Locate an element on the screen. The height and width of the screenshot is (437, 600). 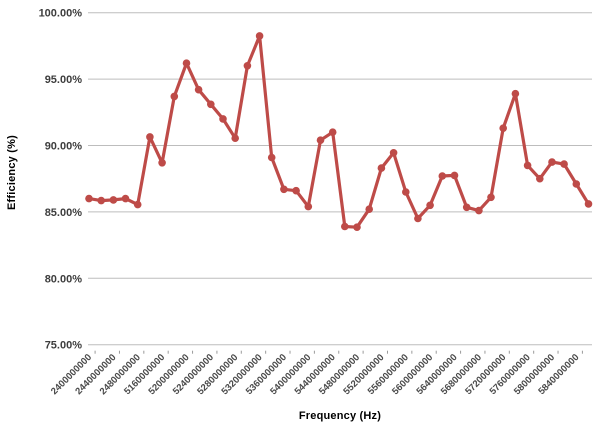
y-tick-label: 100.00% is located at coordinates (61, 14).